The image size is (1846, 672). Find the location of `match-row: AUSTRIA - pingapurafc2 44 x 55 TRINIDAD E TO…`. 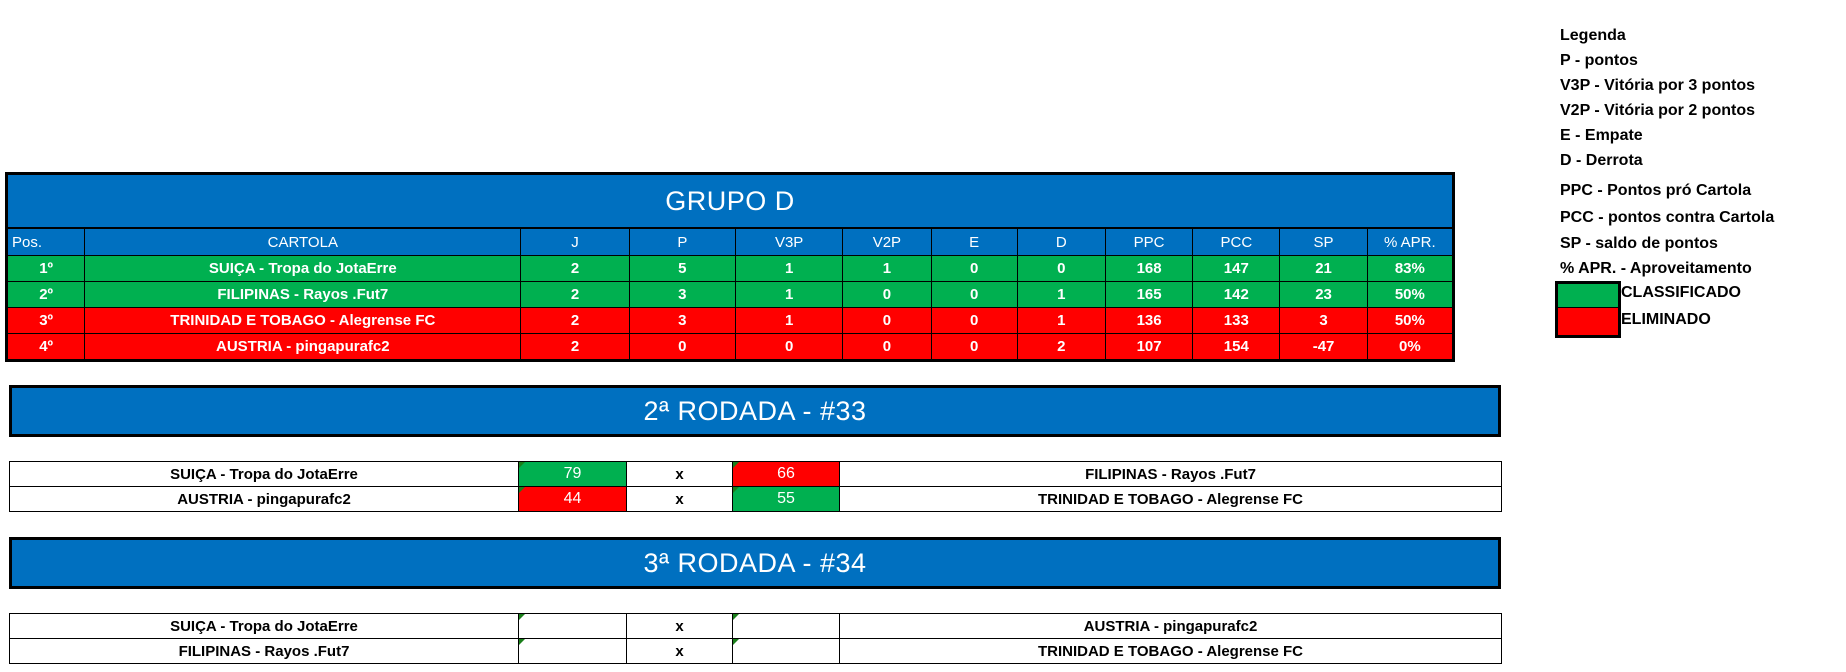

match-row: AUSTRIA - pingapurafc2 44 x 55 TRINIDAD E TO… is located at coordinates (755, 499).